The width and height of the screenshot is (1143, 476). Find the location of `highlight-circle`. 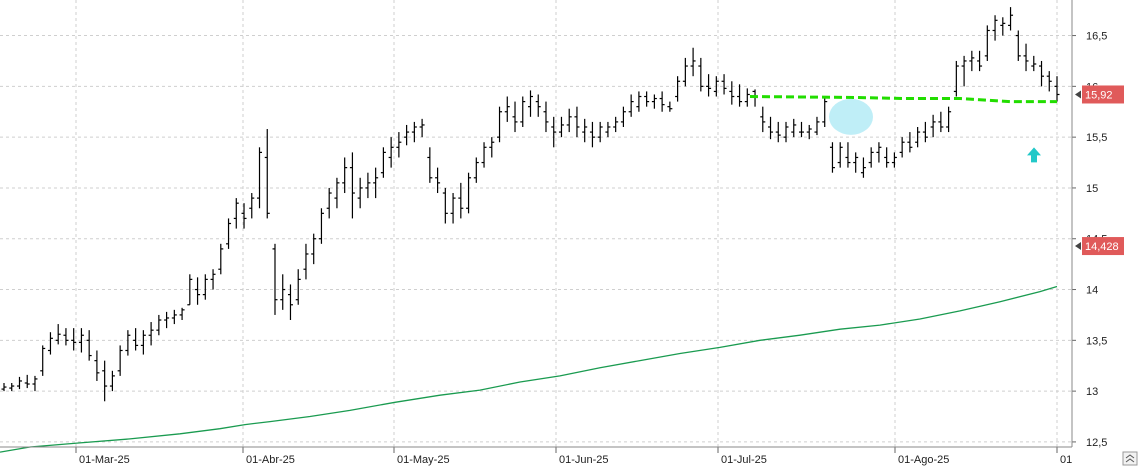

highlight-circle is located at coordinates (851, 116).